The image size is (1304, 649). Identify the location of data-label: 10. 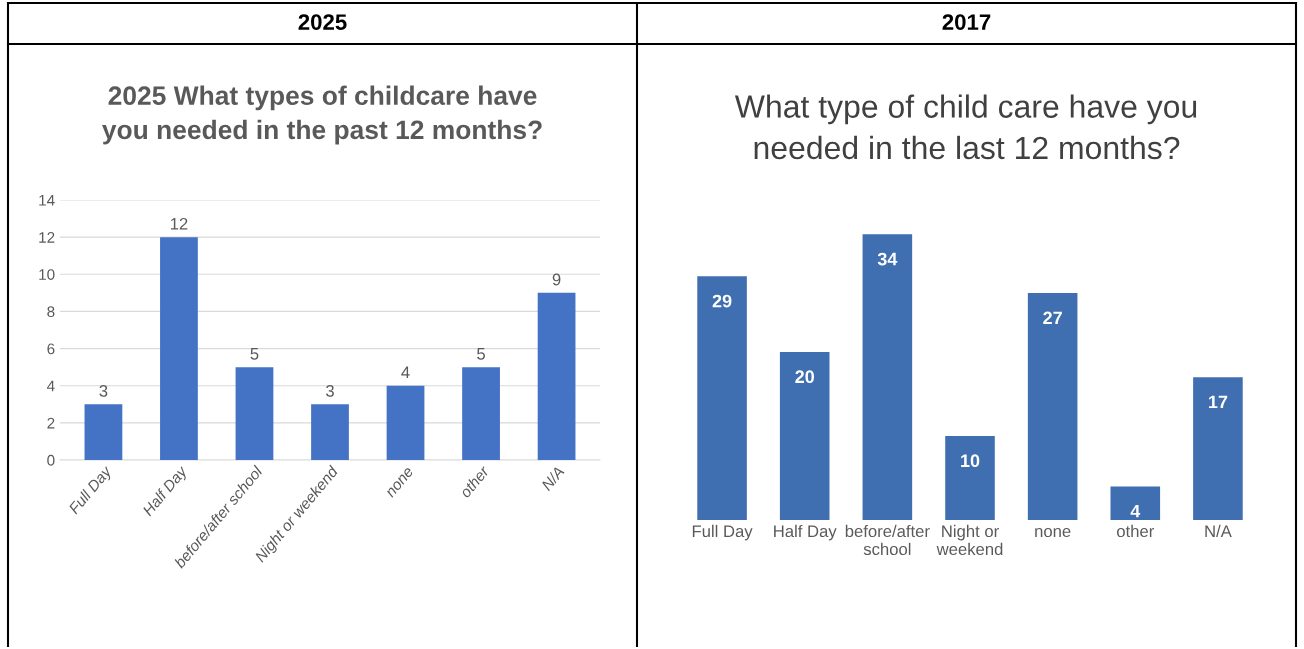
(970, 461).